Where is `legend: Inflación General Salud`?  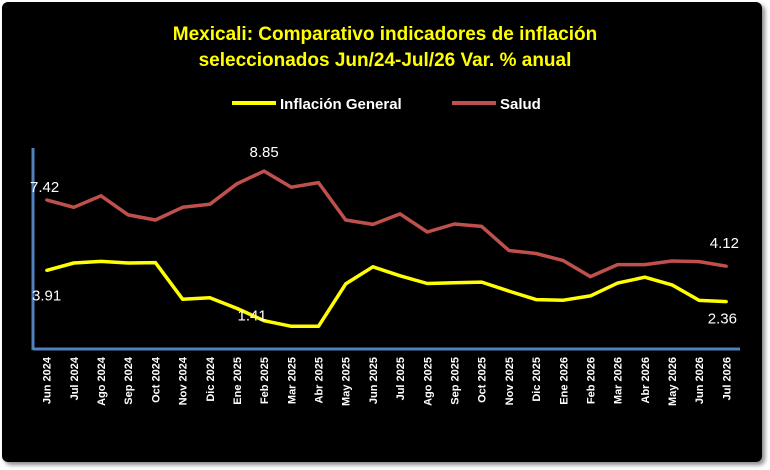
legend: Inflación General Salud is located at coordinates (386, 104).